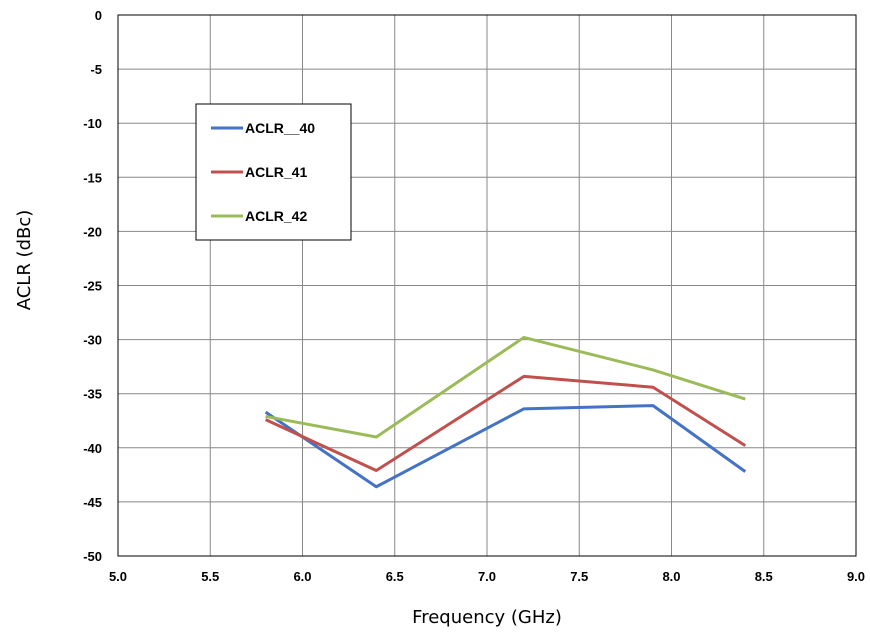 Image resolution: width=870 pixels, height=635 pixels. I want to click on x-tick-label: 5.5, so click(210, 576).